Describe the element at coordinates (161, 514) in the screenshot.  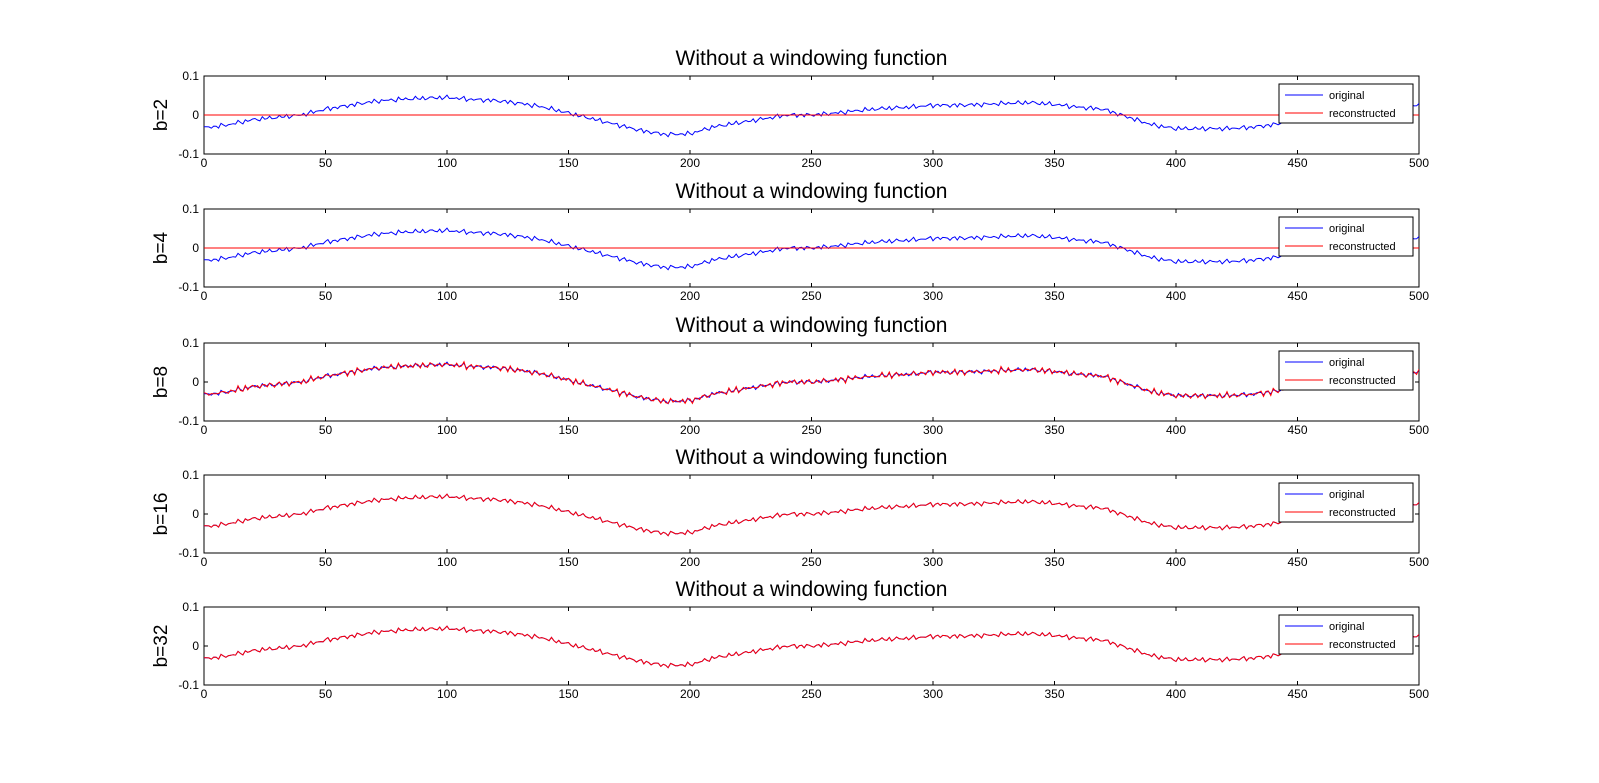
I see `y-axis-label: b=16` at that location.